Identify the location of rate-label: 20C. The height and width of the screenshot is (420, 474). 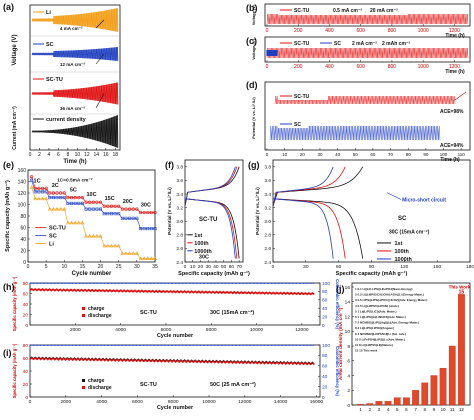
(128, 202).